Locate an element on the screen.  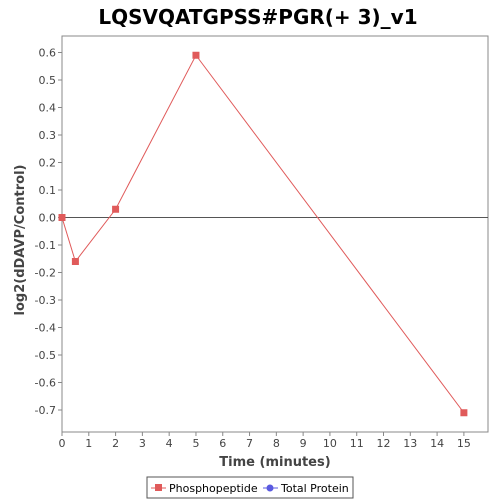
x-tick-label: 12 is located at coordinates (384, 443).